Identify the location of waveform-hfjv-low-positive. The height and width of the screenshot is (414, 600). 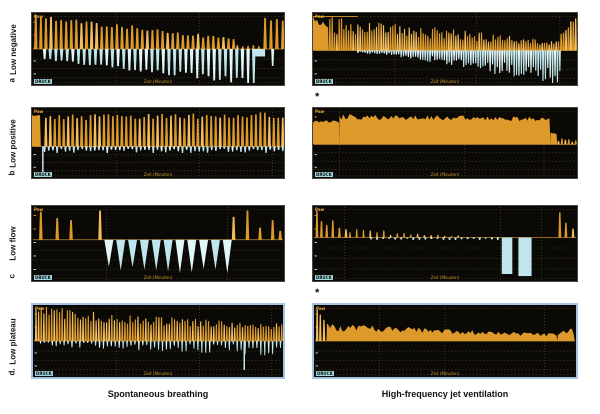
(445, 143).